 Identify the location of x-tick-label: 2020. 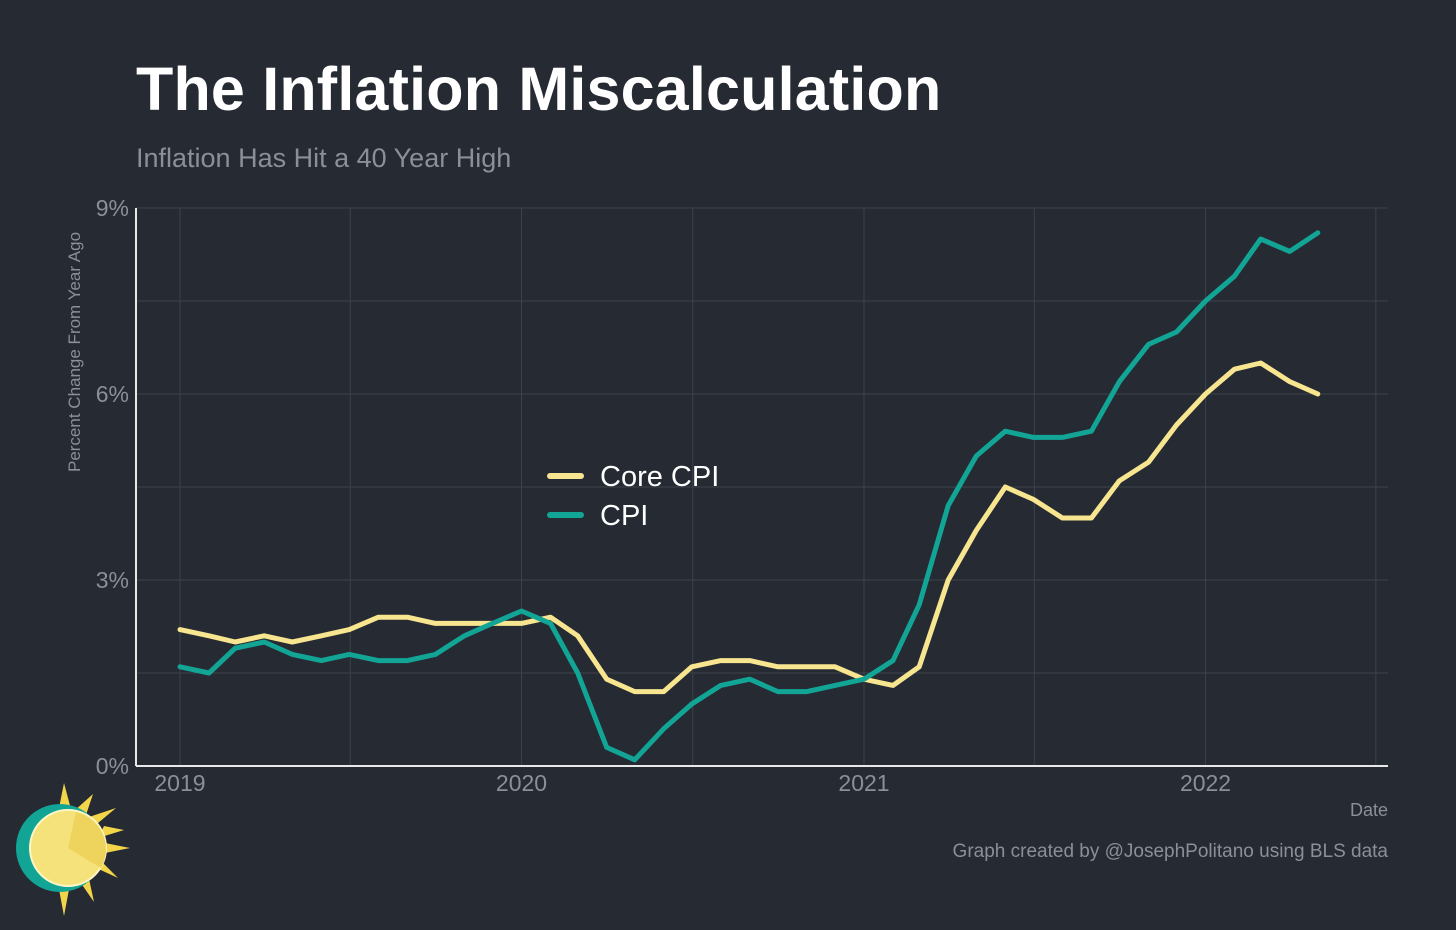
(521, 783).